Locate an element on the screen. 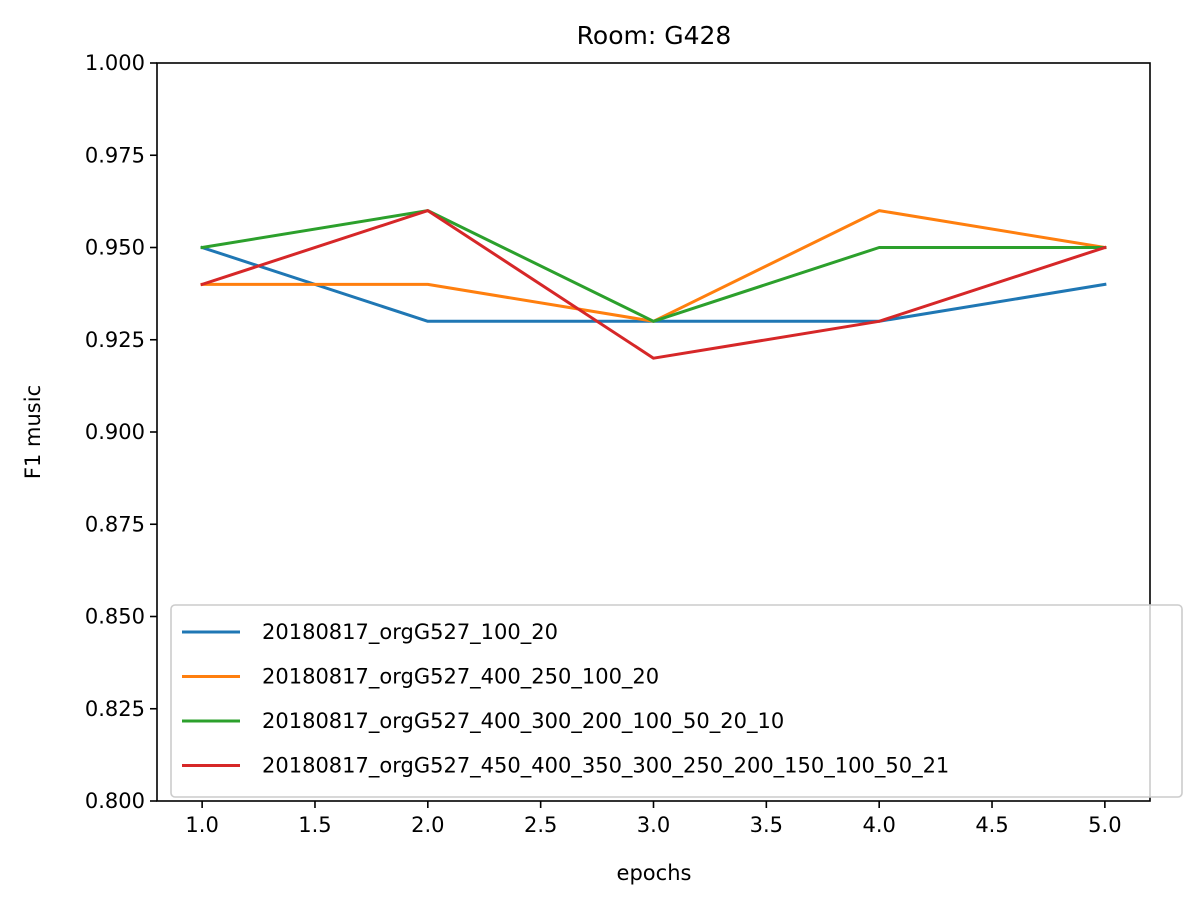 Image resolution: width=1201 pixels, height=908 pixels. x-tick-label: 2.5 is located at coordinates (540, 825).